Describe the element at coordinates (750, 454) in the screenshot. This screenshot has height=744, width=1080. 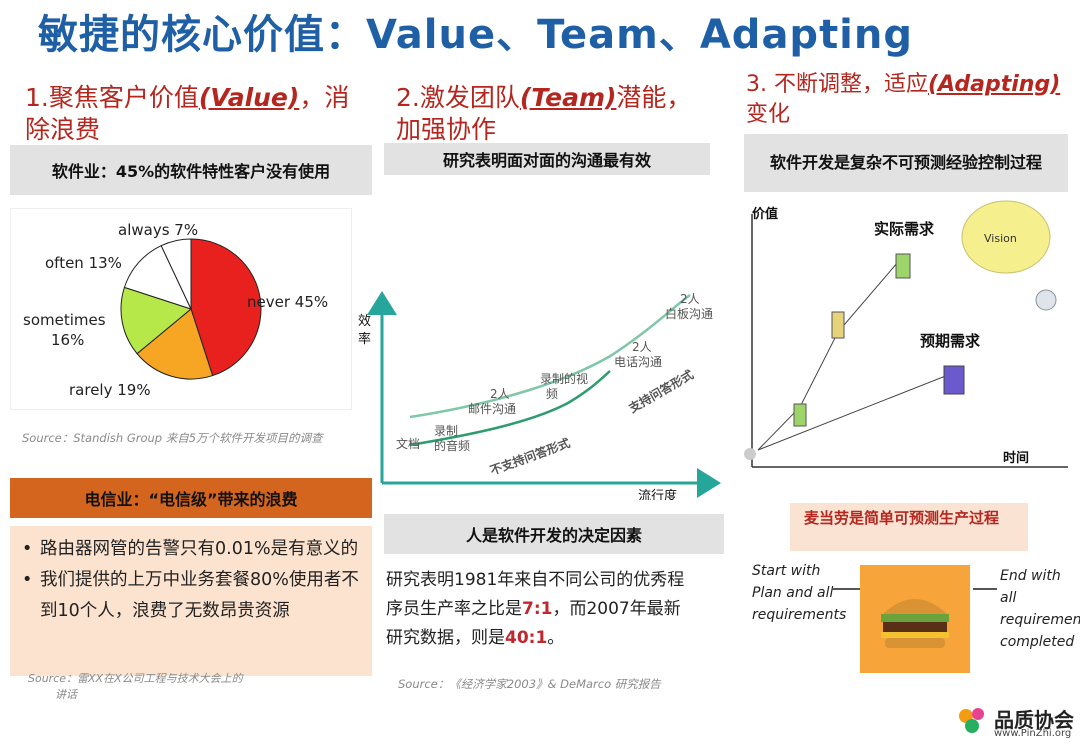
I see `team-icon` at that location.